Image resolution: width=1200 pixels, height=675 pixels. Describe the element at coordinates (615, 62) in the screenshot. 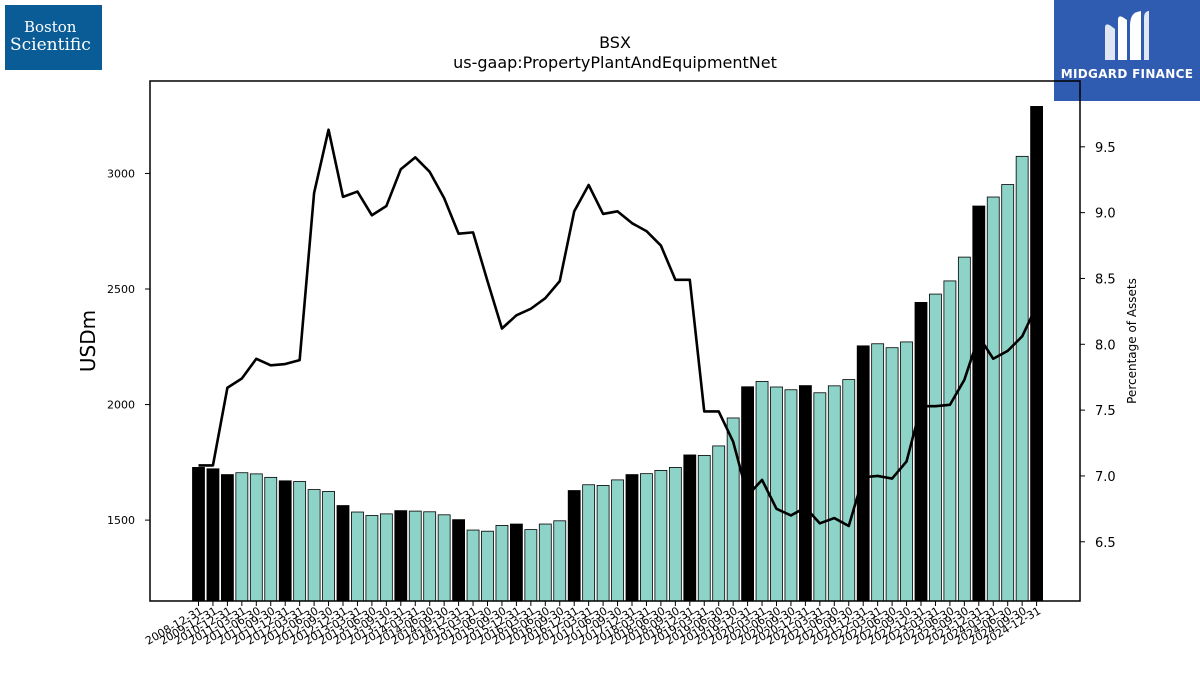

I see `chart-subtitle: us-gaap:PropertyPlantAndEquipmentNet` at that location.